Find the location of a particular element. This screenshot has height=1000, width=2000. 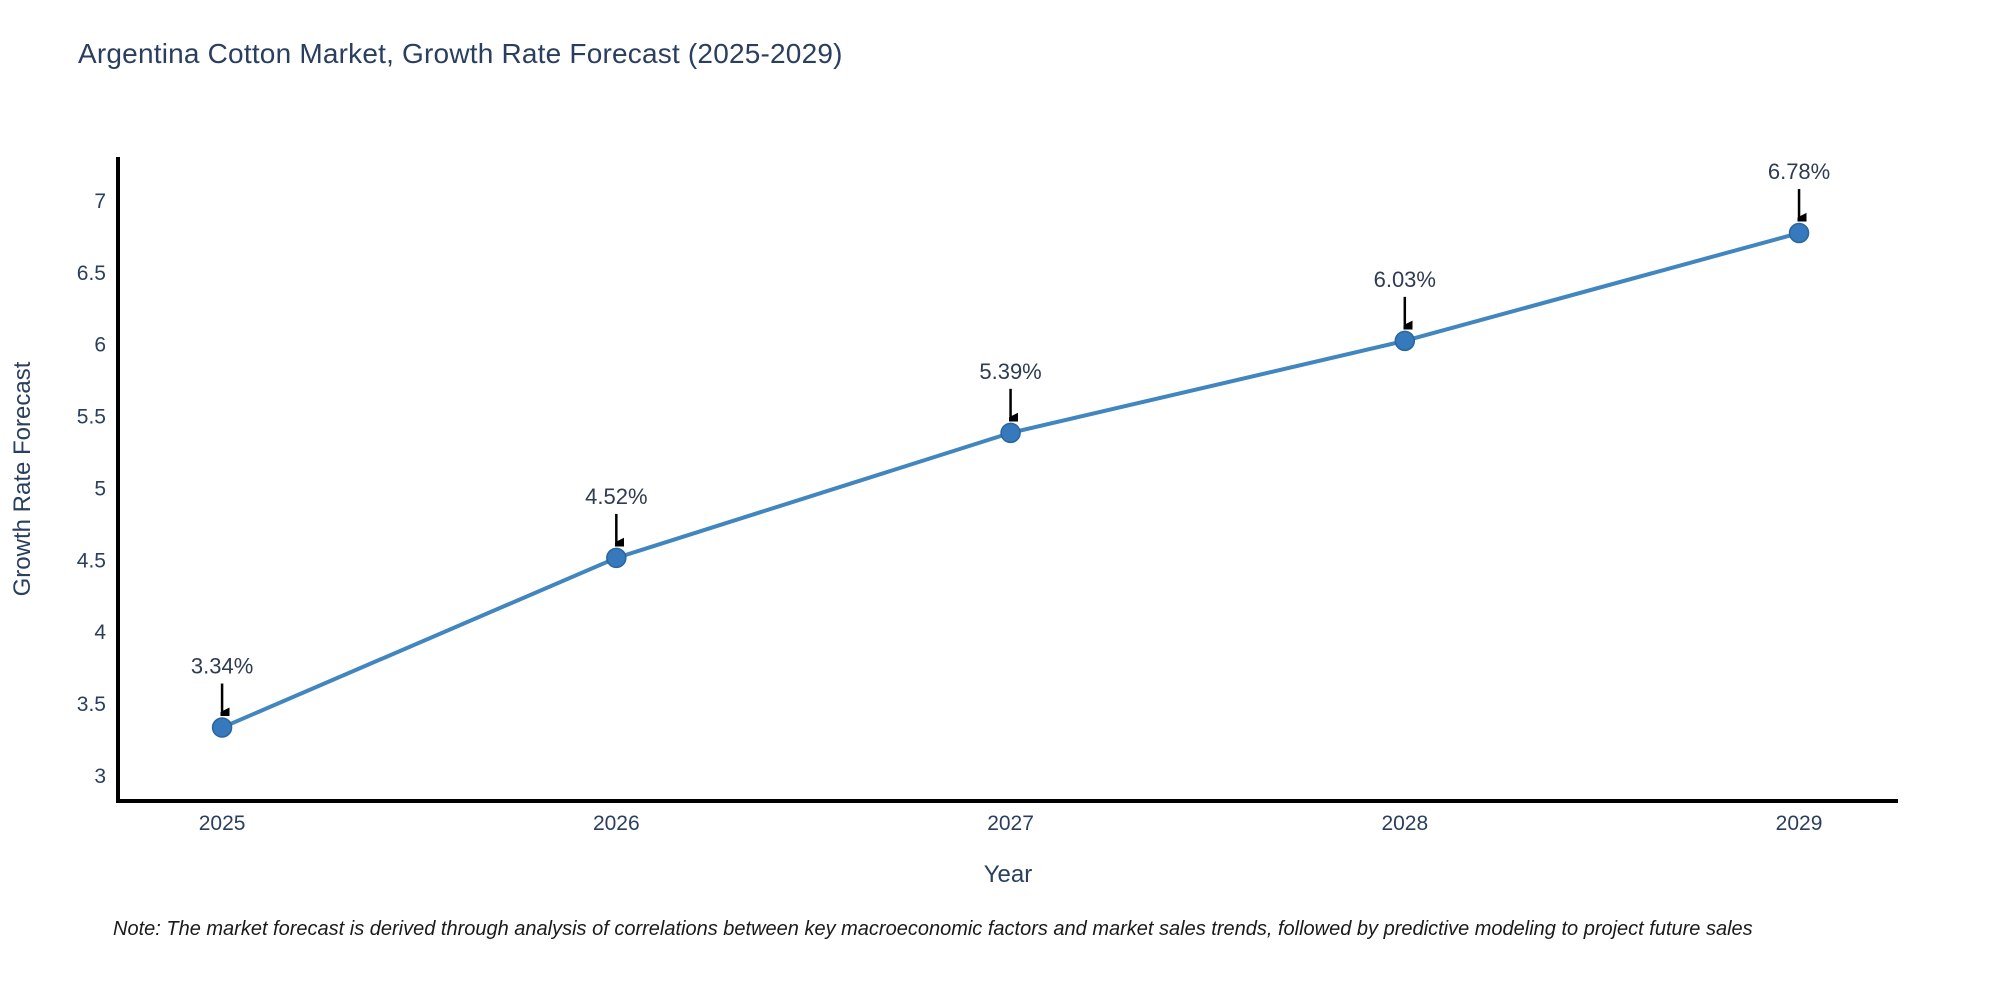

y-tick-label: 4 is located at coordinates (100, 632).